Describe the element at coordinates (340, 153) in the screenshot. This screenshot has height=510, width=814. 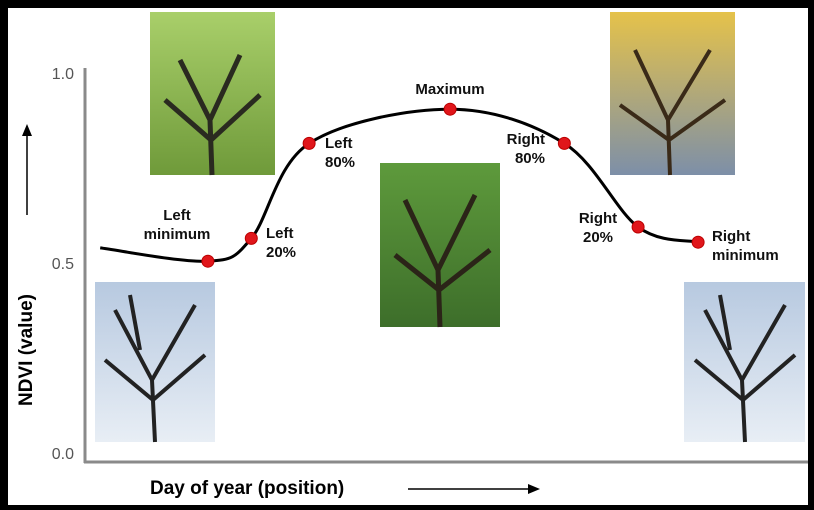
I see `point-label: Left 80%` at that location.